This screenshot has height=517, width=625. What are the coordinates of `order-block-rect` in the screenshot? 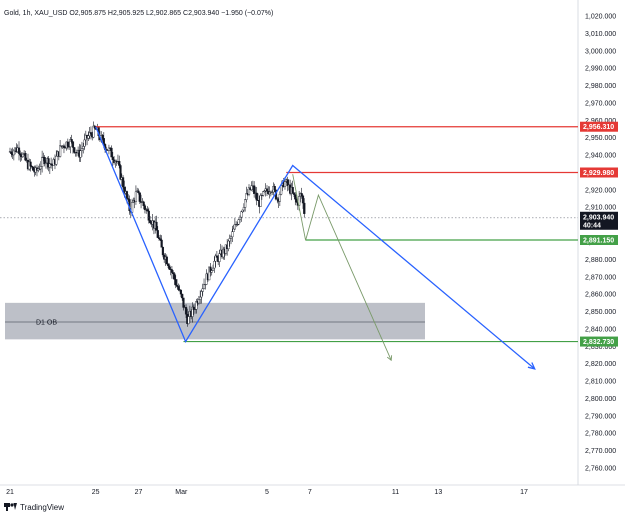 It's located at (215, 321).